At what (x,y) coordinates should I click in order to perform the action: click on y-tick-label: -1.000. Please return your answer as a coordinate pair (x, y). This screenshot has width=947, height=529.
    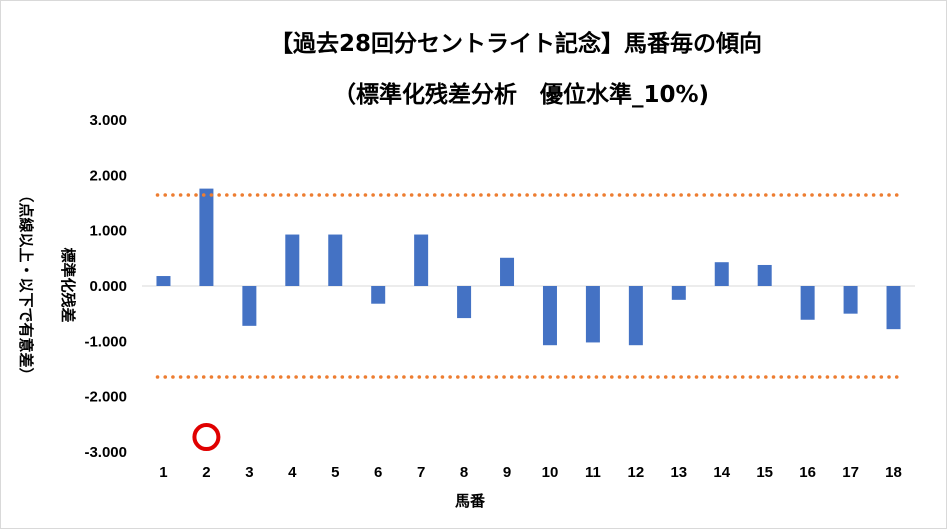
    Looking at the image, I should click on (105, 341).